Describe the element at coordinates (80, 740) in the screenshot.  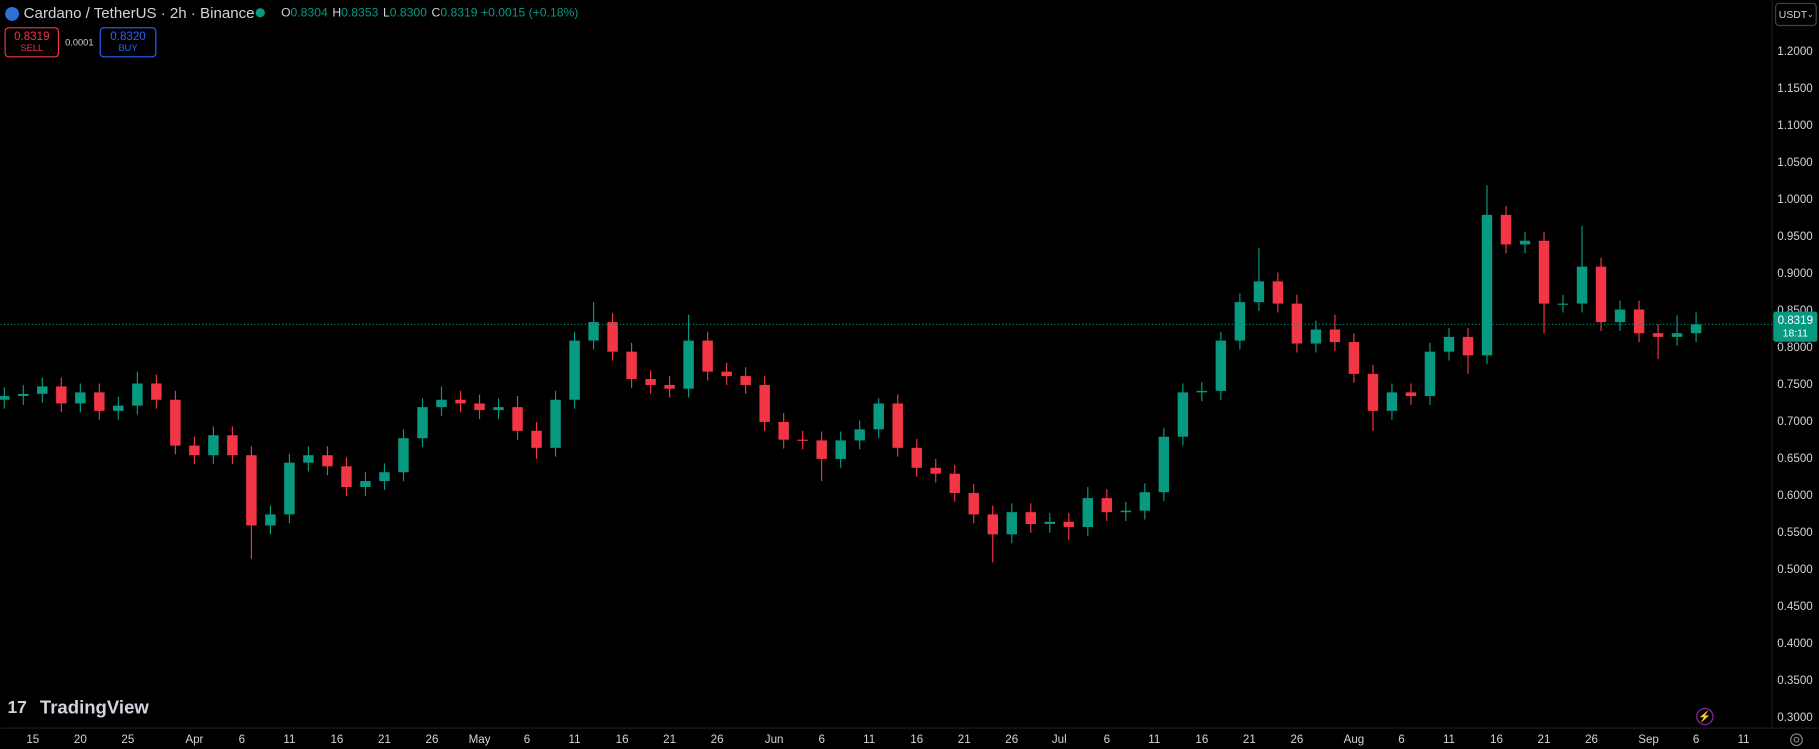
I see `x-tick-label: 20` at that location.